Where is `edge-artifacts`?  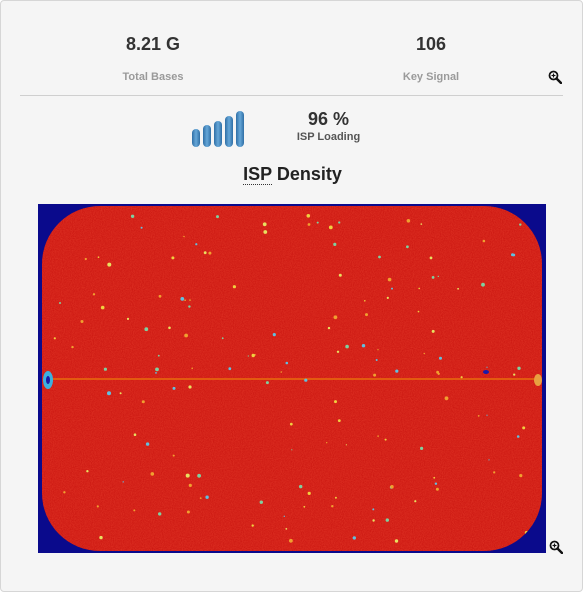
edge-artifacts is located at coordinates (292, 379).